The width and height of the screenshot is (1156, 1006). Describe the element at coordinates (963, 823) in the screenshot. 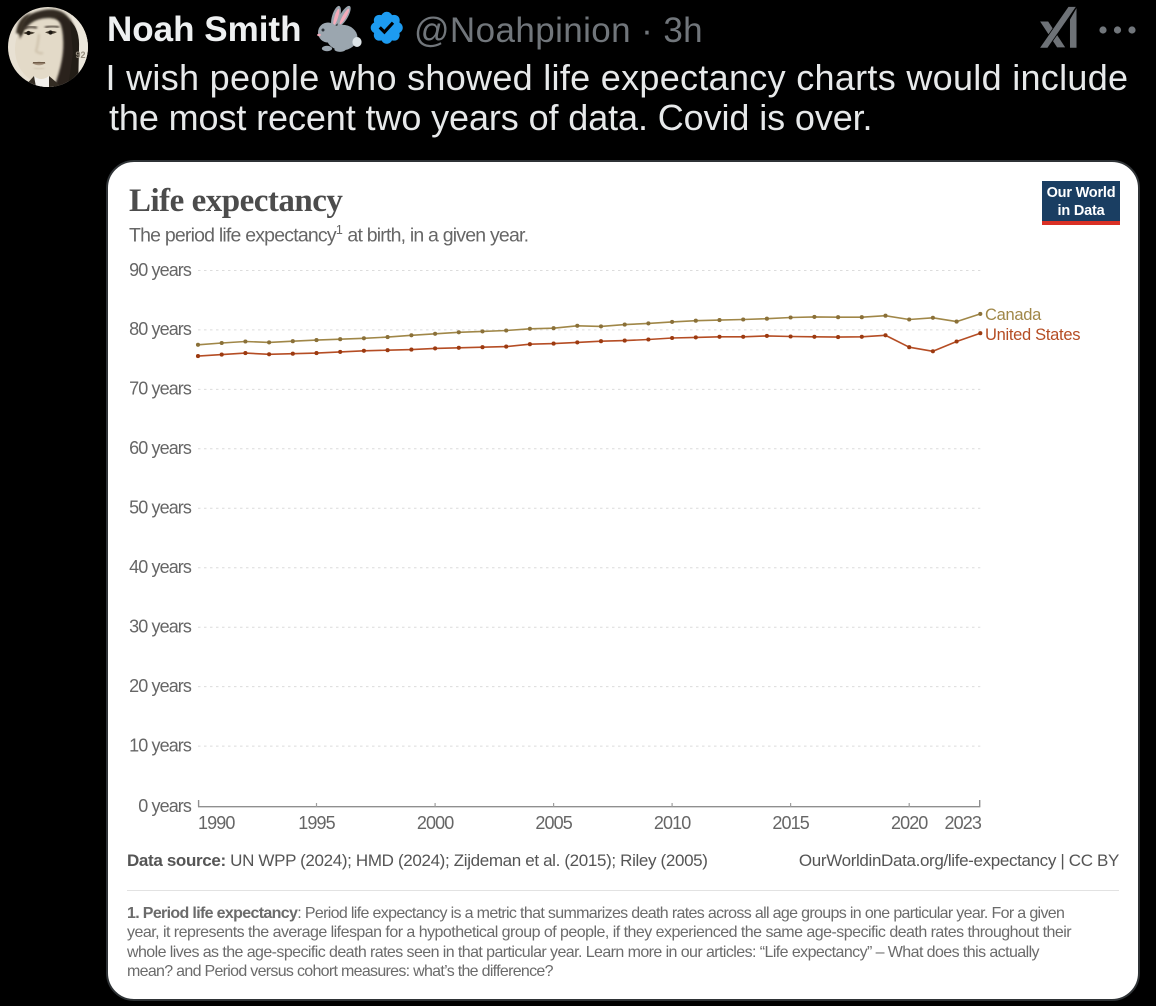

I see `svg-text: 2023` at that location.